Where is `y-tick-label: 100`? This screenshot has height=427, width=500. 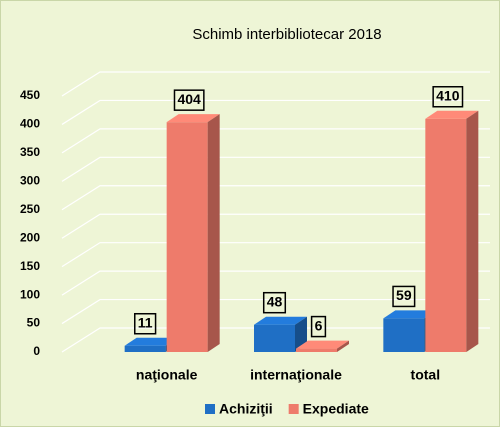 y-tick-label: 100 is located at coordinates (30, 294).